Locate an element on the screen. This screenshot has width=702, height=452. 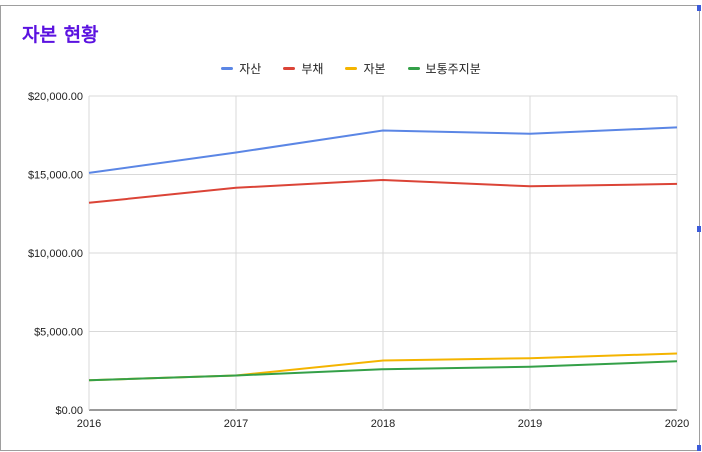
legend-label-liabilities: 부채 is located at coordinates (312, 69).